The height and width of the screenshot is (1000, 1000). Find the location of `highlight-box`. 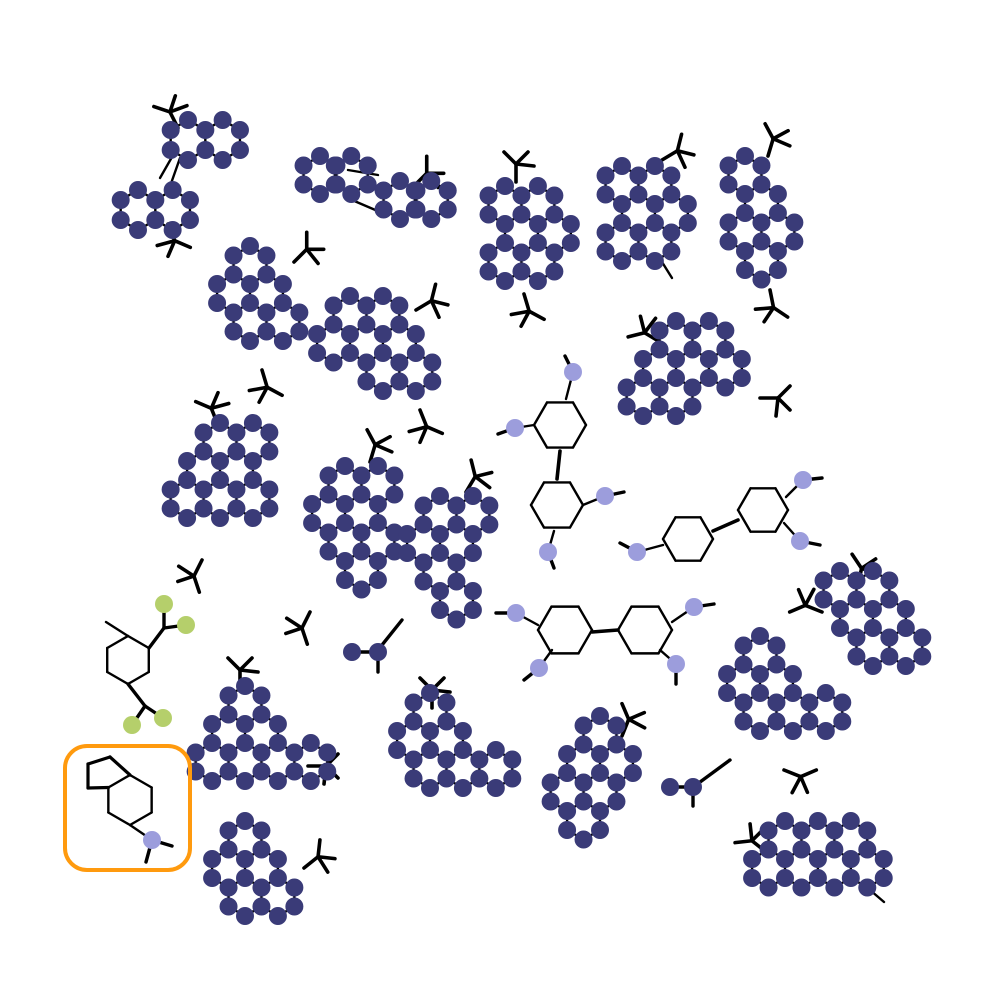

highlight-box is located at coordinates (127, 808).